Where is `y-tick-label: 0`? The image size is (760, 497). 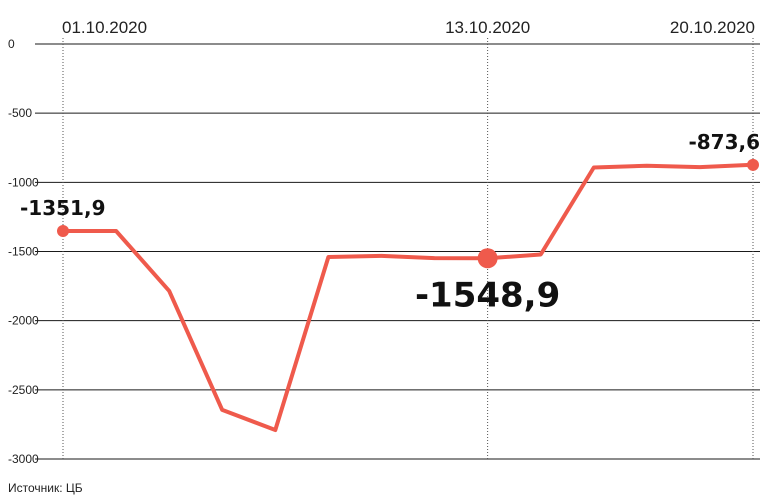
y-tick-label: 0 is located at coordinates (11, 44).